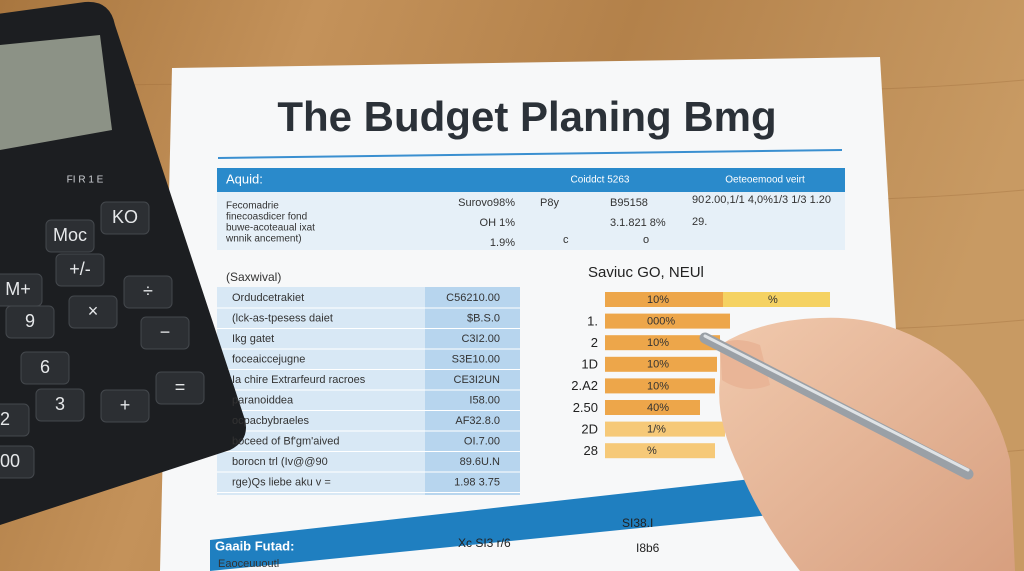 Image resolution: width=1024 pixels, height=571 pixels. I want to click on calc-brand: FI R 1 E, so click(85, 180).